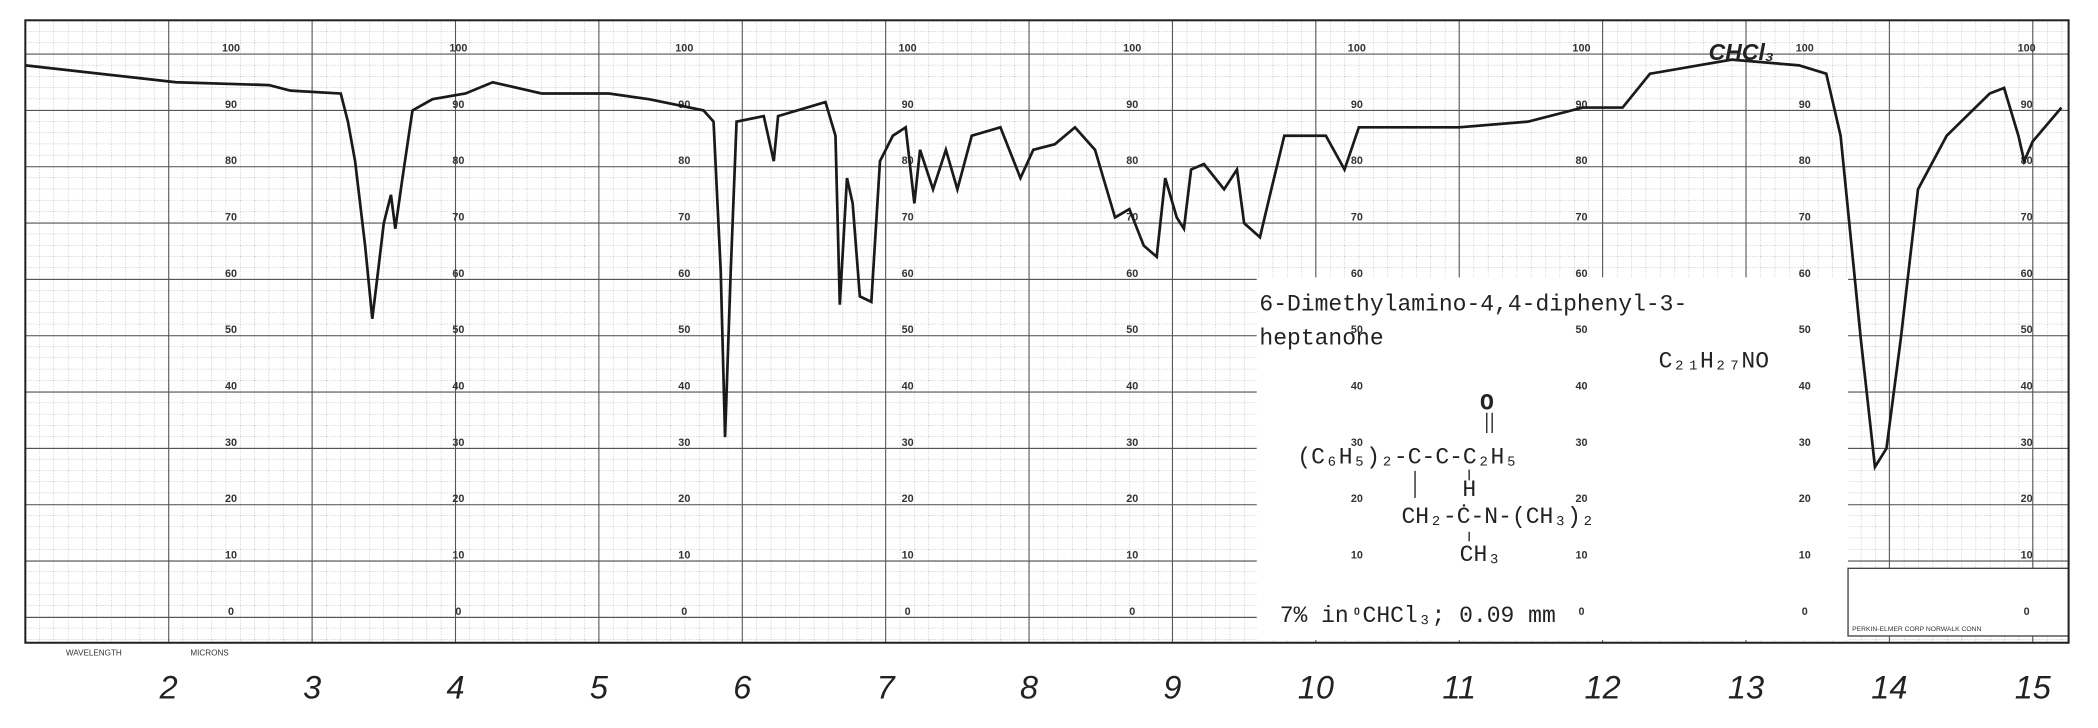  What do you see at coordinates (1480, 555) in the screenshot?
I see `structure: CH₃` at bounding box center [1480, 555].